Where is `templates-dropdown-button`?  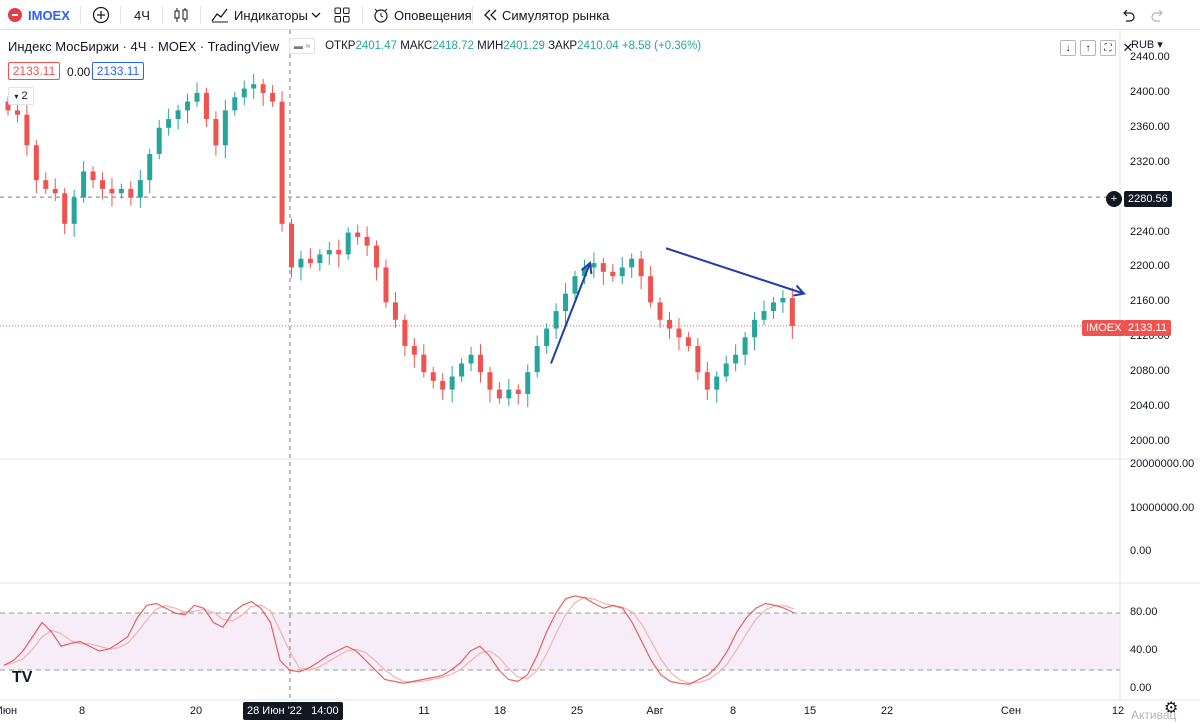
templates-dropdown-button is located at coordinates (316, 15).